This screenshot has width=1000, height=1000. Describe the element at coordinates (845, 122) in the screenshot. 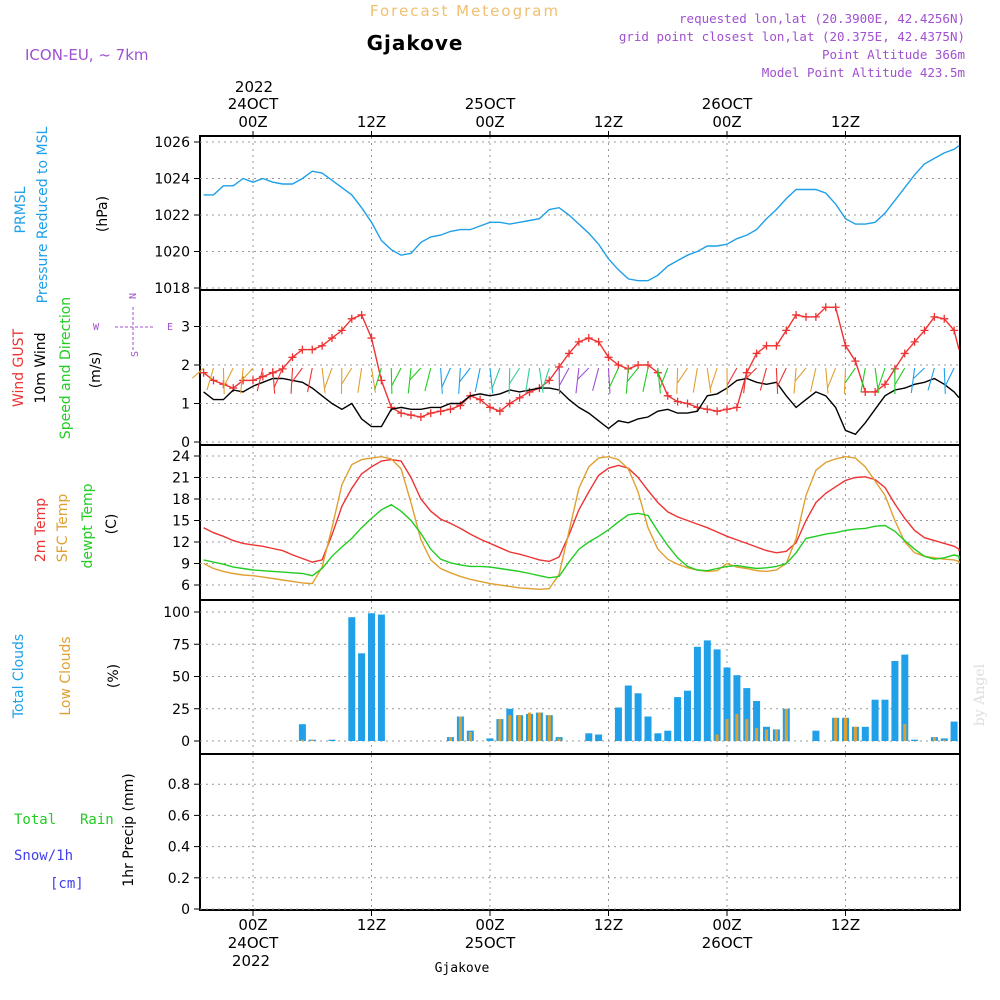

I see `top-tick-label: 12Z` at that location.